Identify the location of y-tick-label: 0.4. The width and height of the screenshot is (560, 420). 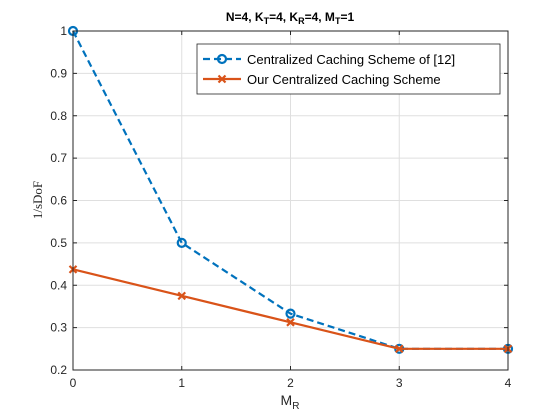
(58, 285).